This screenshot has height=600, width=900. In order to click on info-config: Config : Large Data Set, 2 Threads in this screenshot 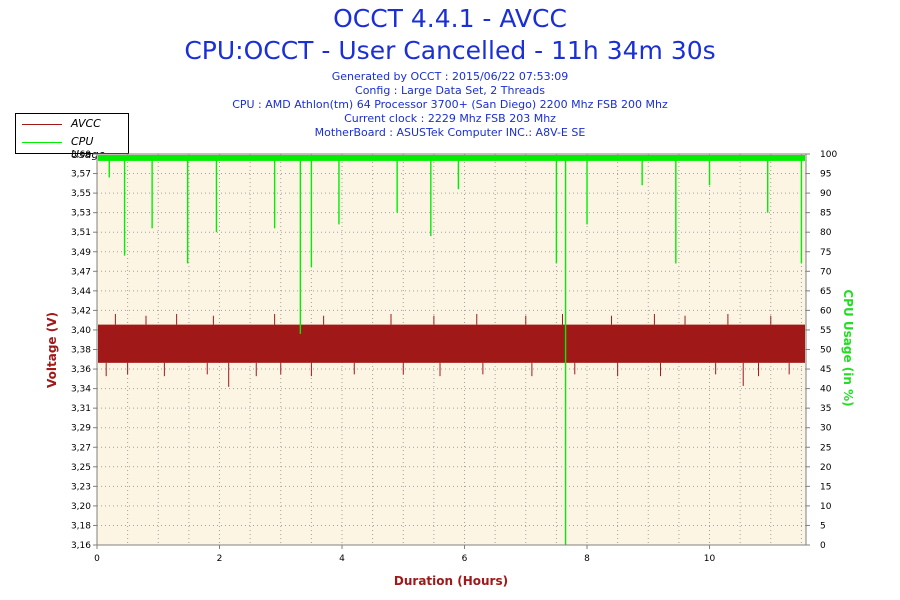, I will do `click(450, 90)`.